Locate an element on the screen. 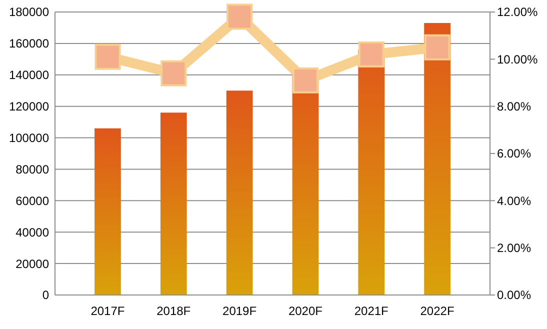  y2-tick-label: 10.00% is located at coordinates (517, 59).